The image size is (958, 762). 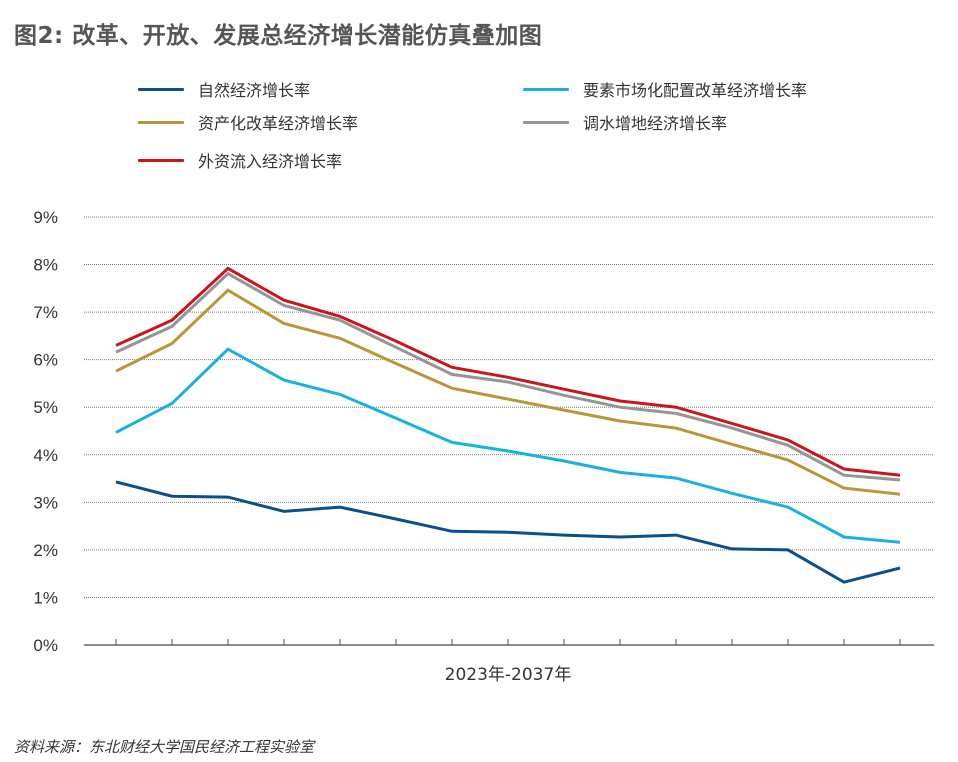 I want to click on y-tick-label: 3%, so click(x=45, y=502).